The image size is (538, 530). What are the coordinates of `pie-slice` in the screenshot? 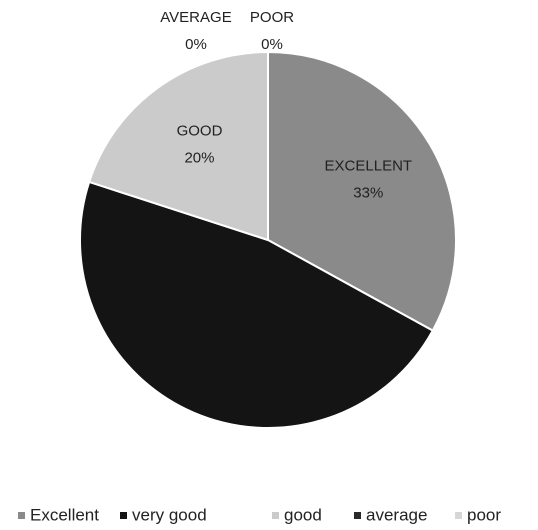 It's located at (178, 146).